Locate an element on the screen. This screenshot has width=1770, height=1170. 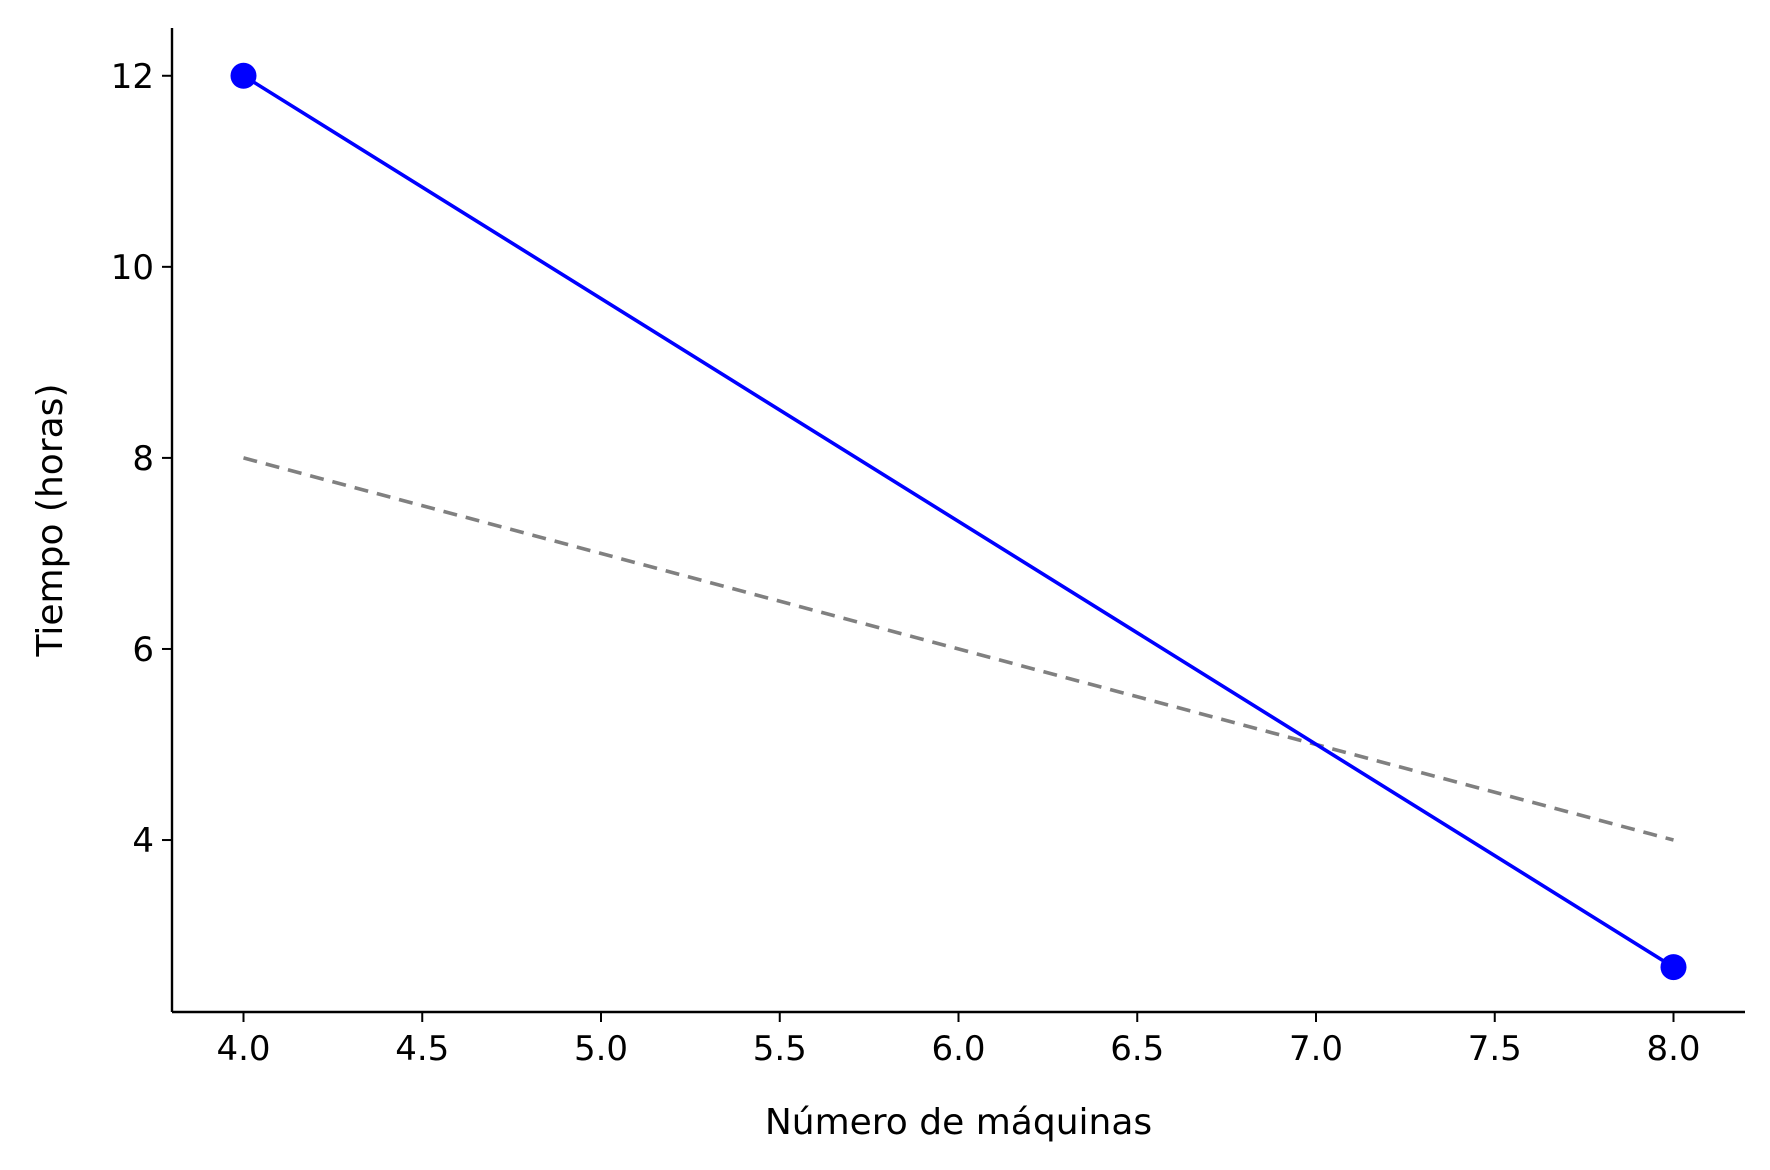
y-axis-title: Tiempo (horas) is located at coordinates (50, 521).